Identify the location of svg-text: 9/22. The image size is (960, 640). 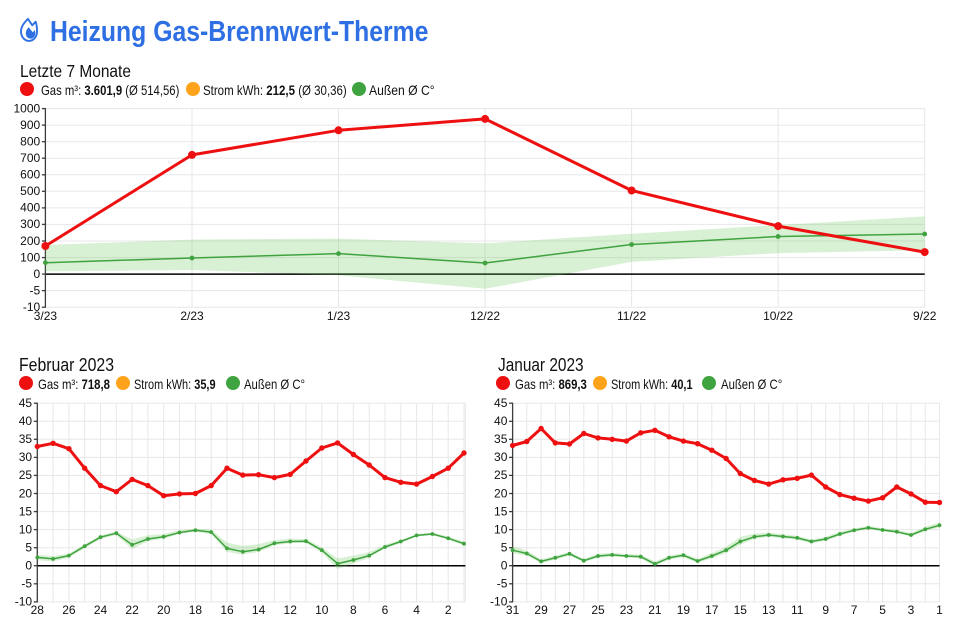
(925, 316).